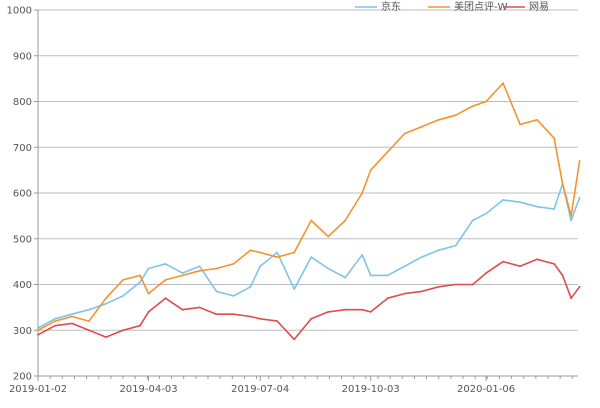  I want to click on legend-item-0: 京东, so click(378, 6).